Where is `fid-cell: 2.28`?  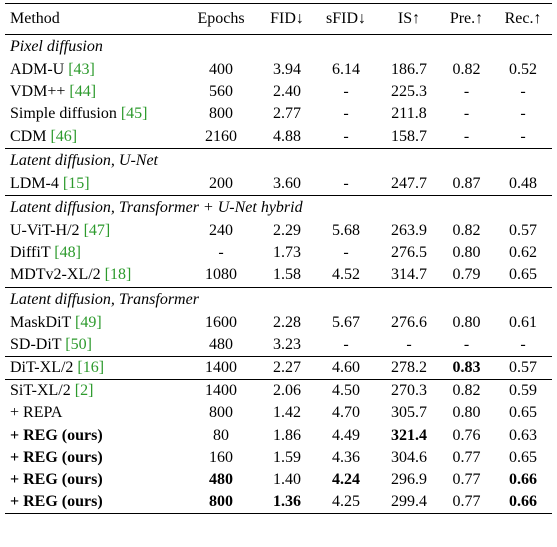
fid-cell: 2.28 is located at coordinates (287, 322).